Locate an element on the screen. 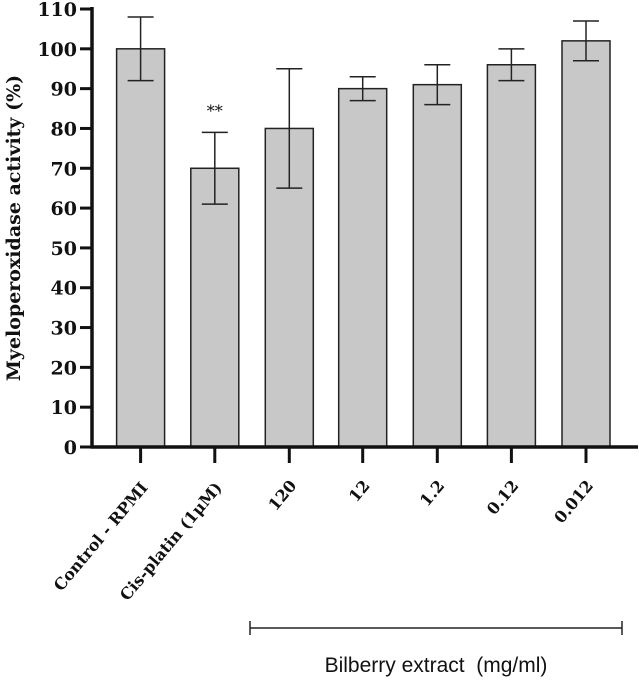  y-tick-label: 50 is located at coordinates (64, 249).